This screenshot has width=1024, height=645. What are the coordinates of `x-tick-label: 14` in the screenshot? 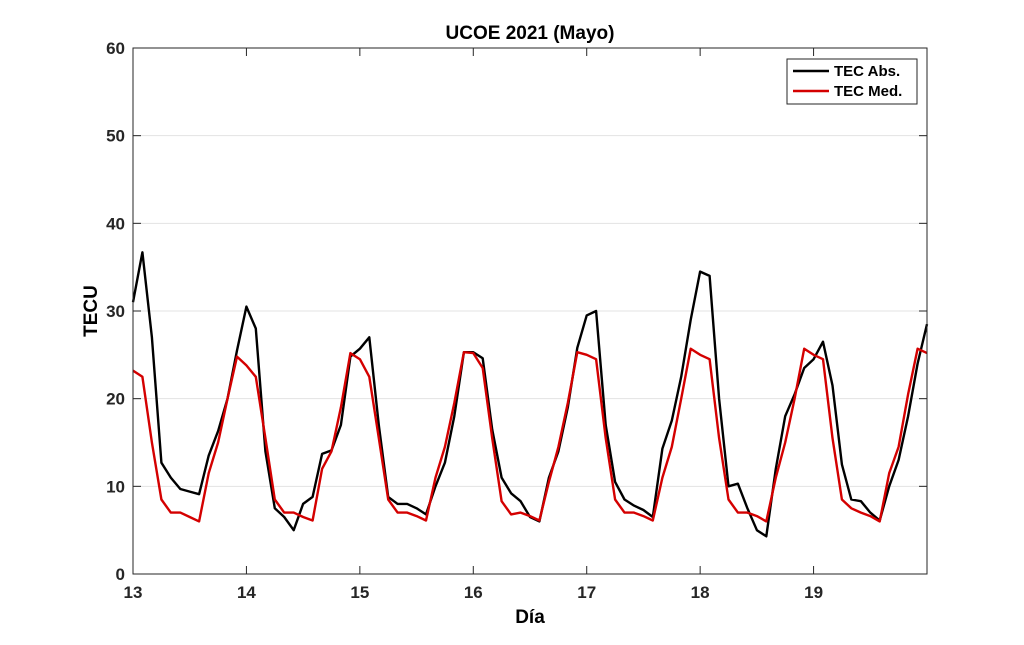 It's located at (246, 592).